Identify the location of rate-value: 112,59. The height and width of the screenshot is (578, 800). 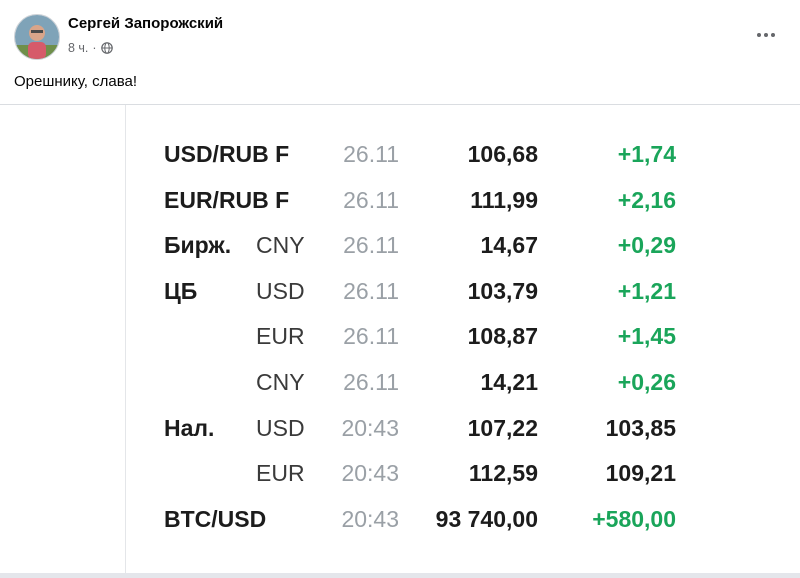
(503, 473).